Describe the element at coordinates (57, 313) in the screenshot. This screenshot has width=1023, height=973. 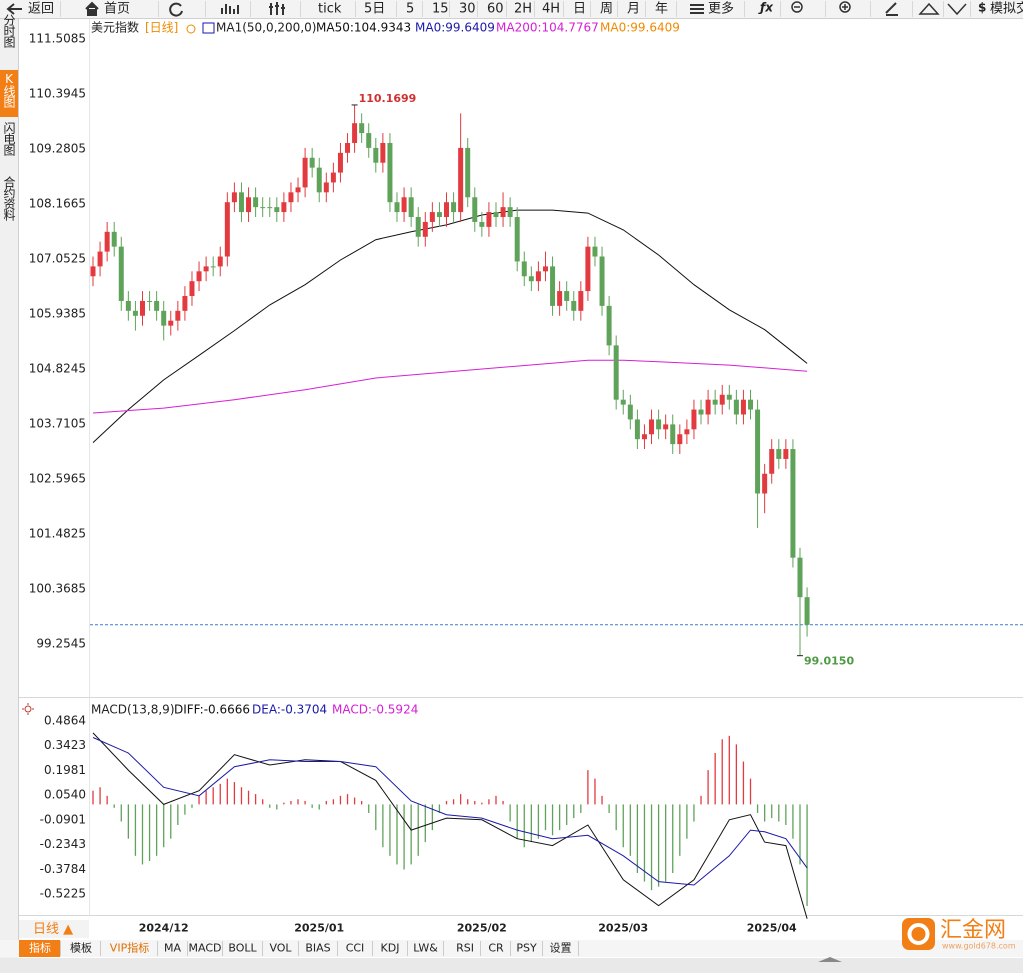
I see `y-tick-label: 105.9385` at that location.